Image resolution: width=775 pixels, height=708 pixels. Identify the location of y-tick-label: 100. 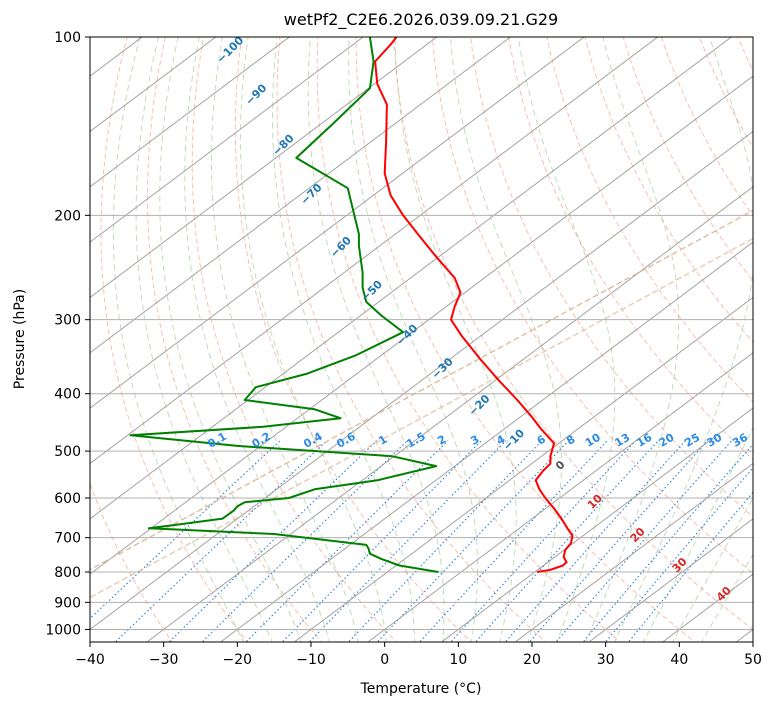
(67, 38).